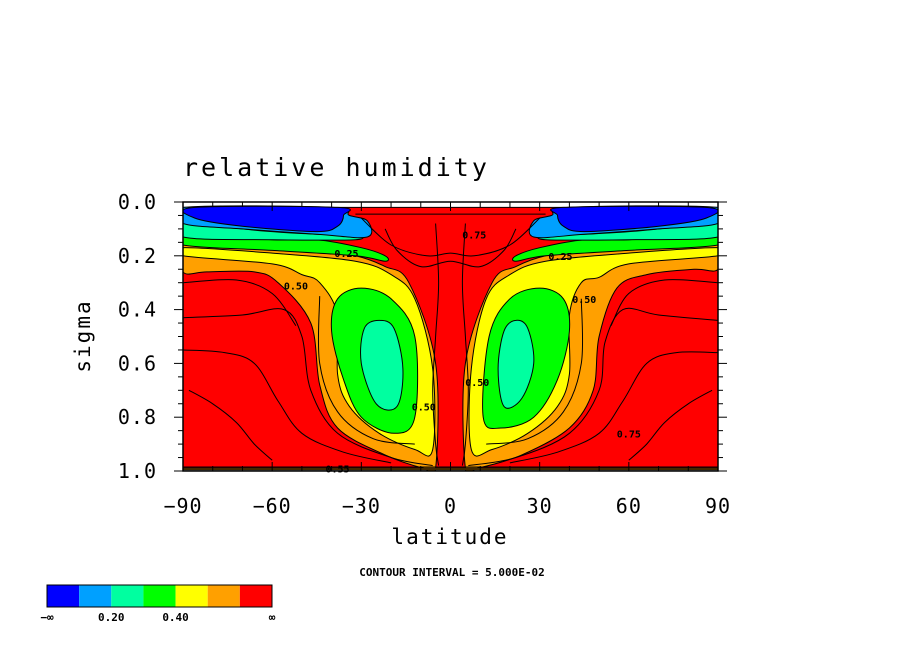 This screenshot has height=654, width=904. I want to click on y-tick-label: 0.2, so click(137, 256).